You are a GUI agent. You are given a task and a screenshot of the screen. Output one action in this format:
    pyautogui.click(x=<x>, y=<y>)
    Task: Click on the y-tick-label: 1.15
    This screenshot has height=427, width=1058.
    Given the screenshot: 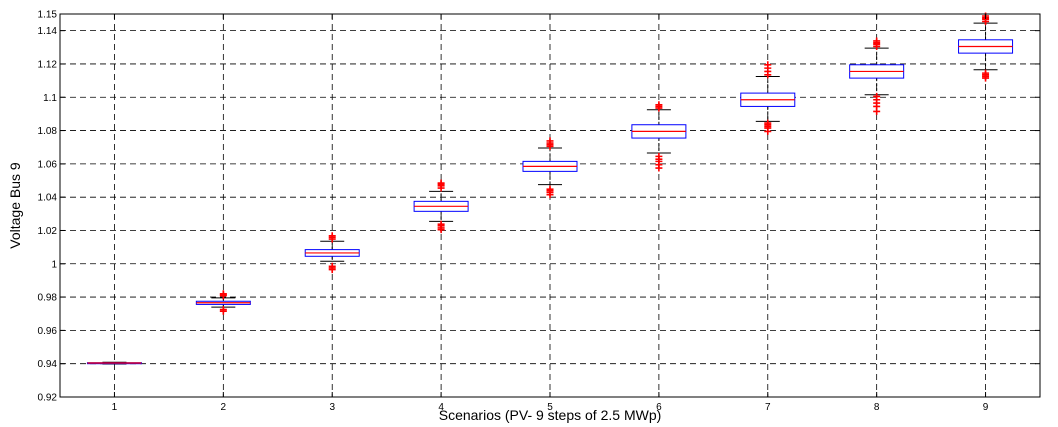 What is the action you would take?
    pyautogui.click(x=48, y=15)
    